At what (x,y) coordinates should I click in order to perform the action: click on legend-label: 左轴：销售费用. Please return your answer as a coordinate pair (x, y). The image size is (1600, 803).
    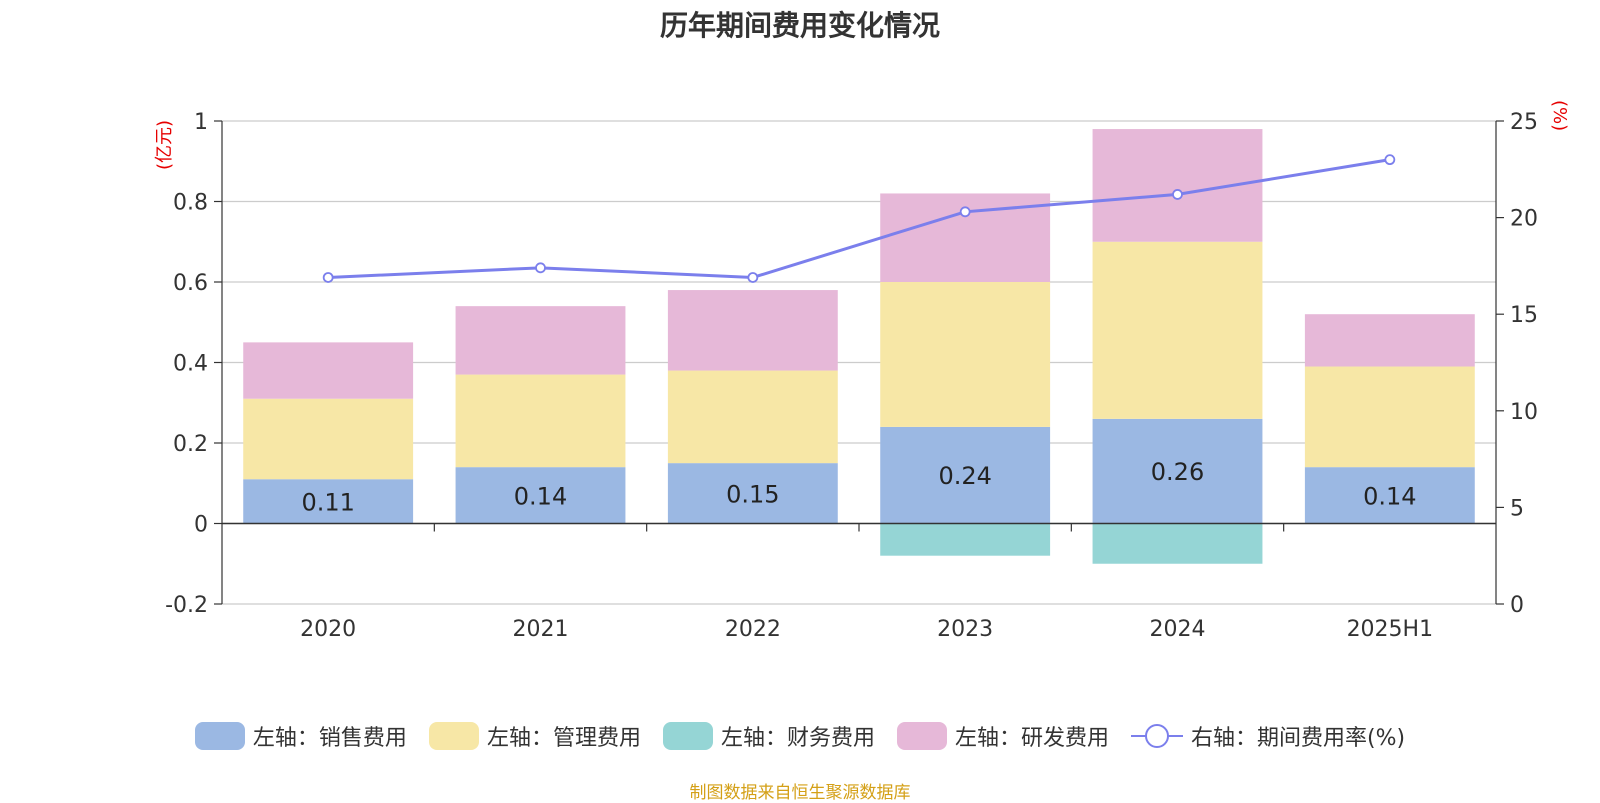
    Looking at the image, I should click on (329, 738).